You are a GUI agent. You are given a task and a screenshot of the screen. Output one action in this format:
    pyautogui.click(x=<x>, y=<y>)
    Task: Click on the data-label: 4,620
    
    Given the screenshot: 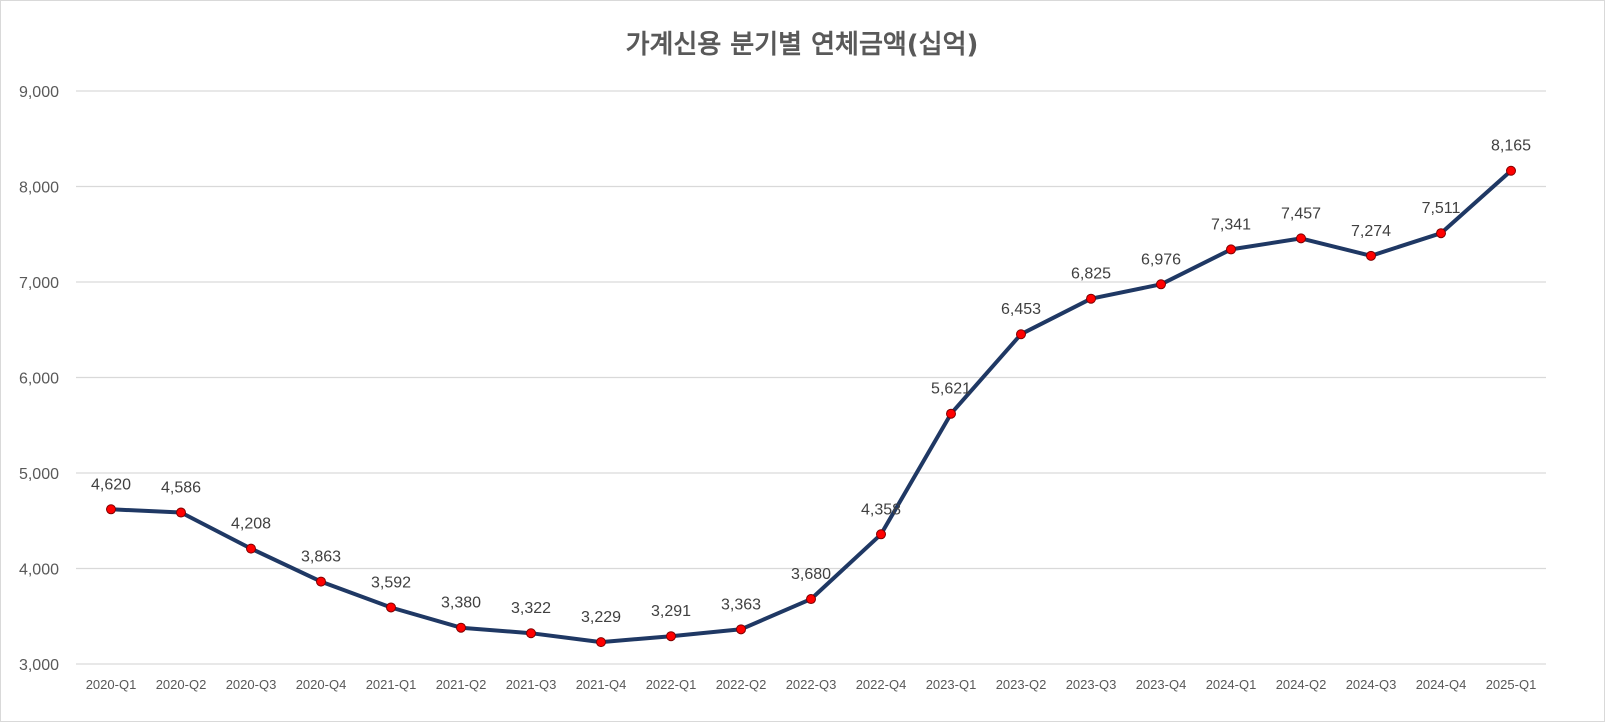 What is the action you would take?
    pyautogui.click(x=111, y=484)
    